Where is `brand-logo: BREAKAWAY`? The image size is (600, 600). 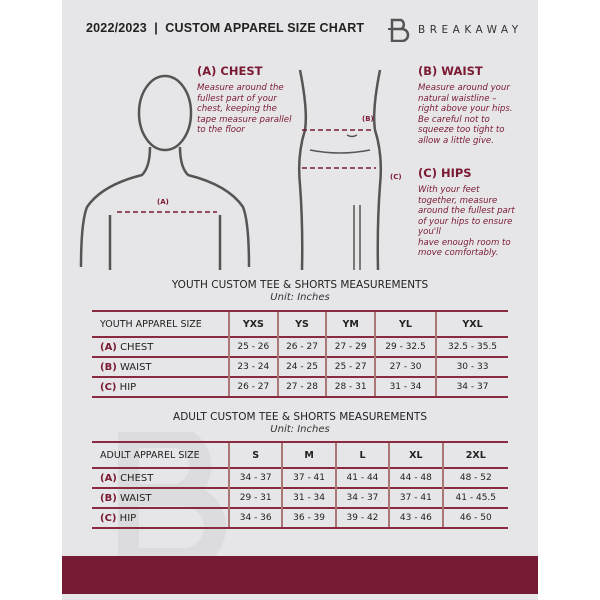
brand-logo: BREAKAWAY is located at coordinates (455, 30).